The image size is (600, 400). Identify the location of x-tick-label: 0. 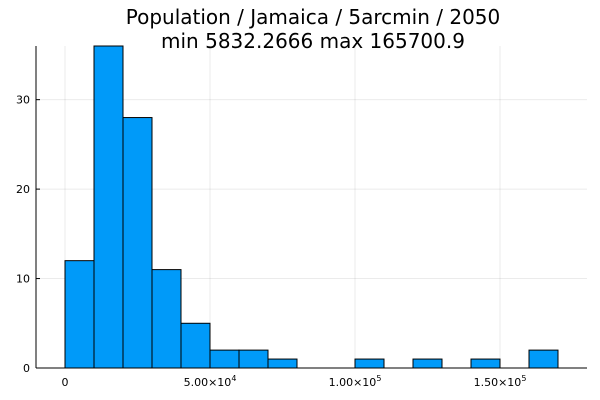
(65, 382).